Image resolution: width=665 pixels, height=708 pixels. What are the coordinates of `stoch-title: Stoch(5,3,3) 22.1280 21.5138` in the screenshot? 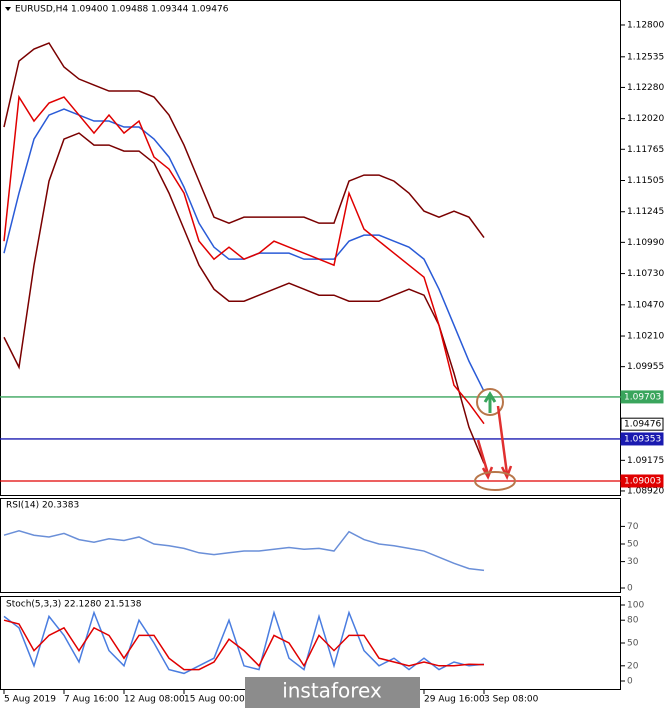 It's located at (74, 605).